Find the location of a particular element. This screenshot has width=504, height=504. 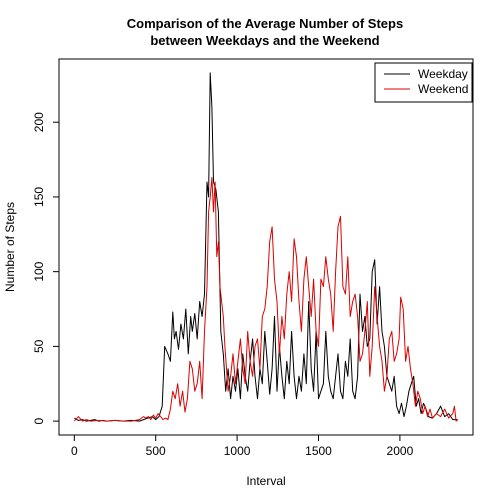

legend: Weekday Weekend is located at coordinates (423, 82).